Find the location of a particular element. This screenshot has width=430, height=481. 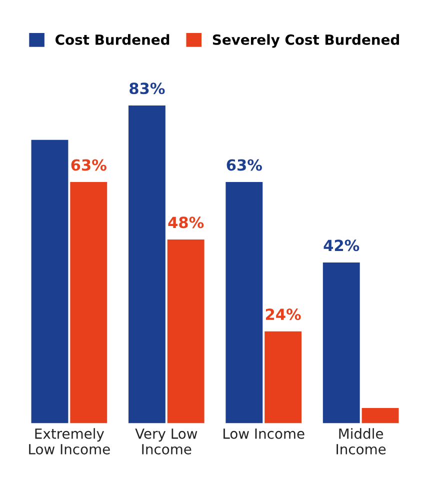

legend-label: Severely Cost Burdened is located at coordinates (305, 41).